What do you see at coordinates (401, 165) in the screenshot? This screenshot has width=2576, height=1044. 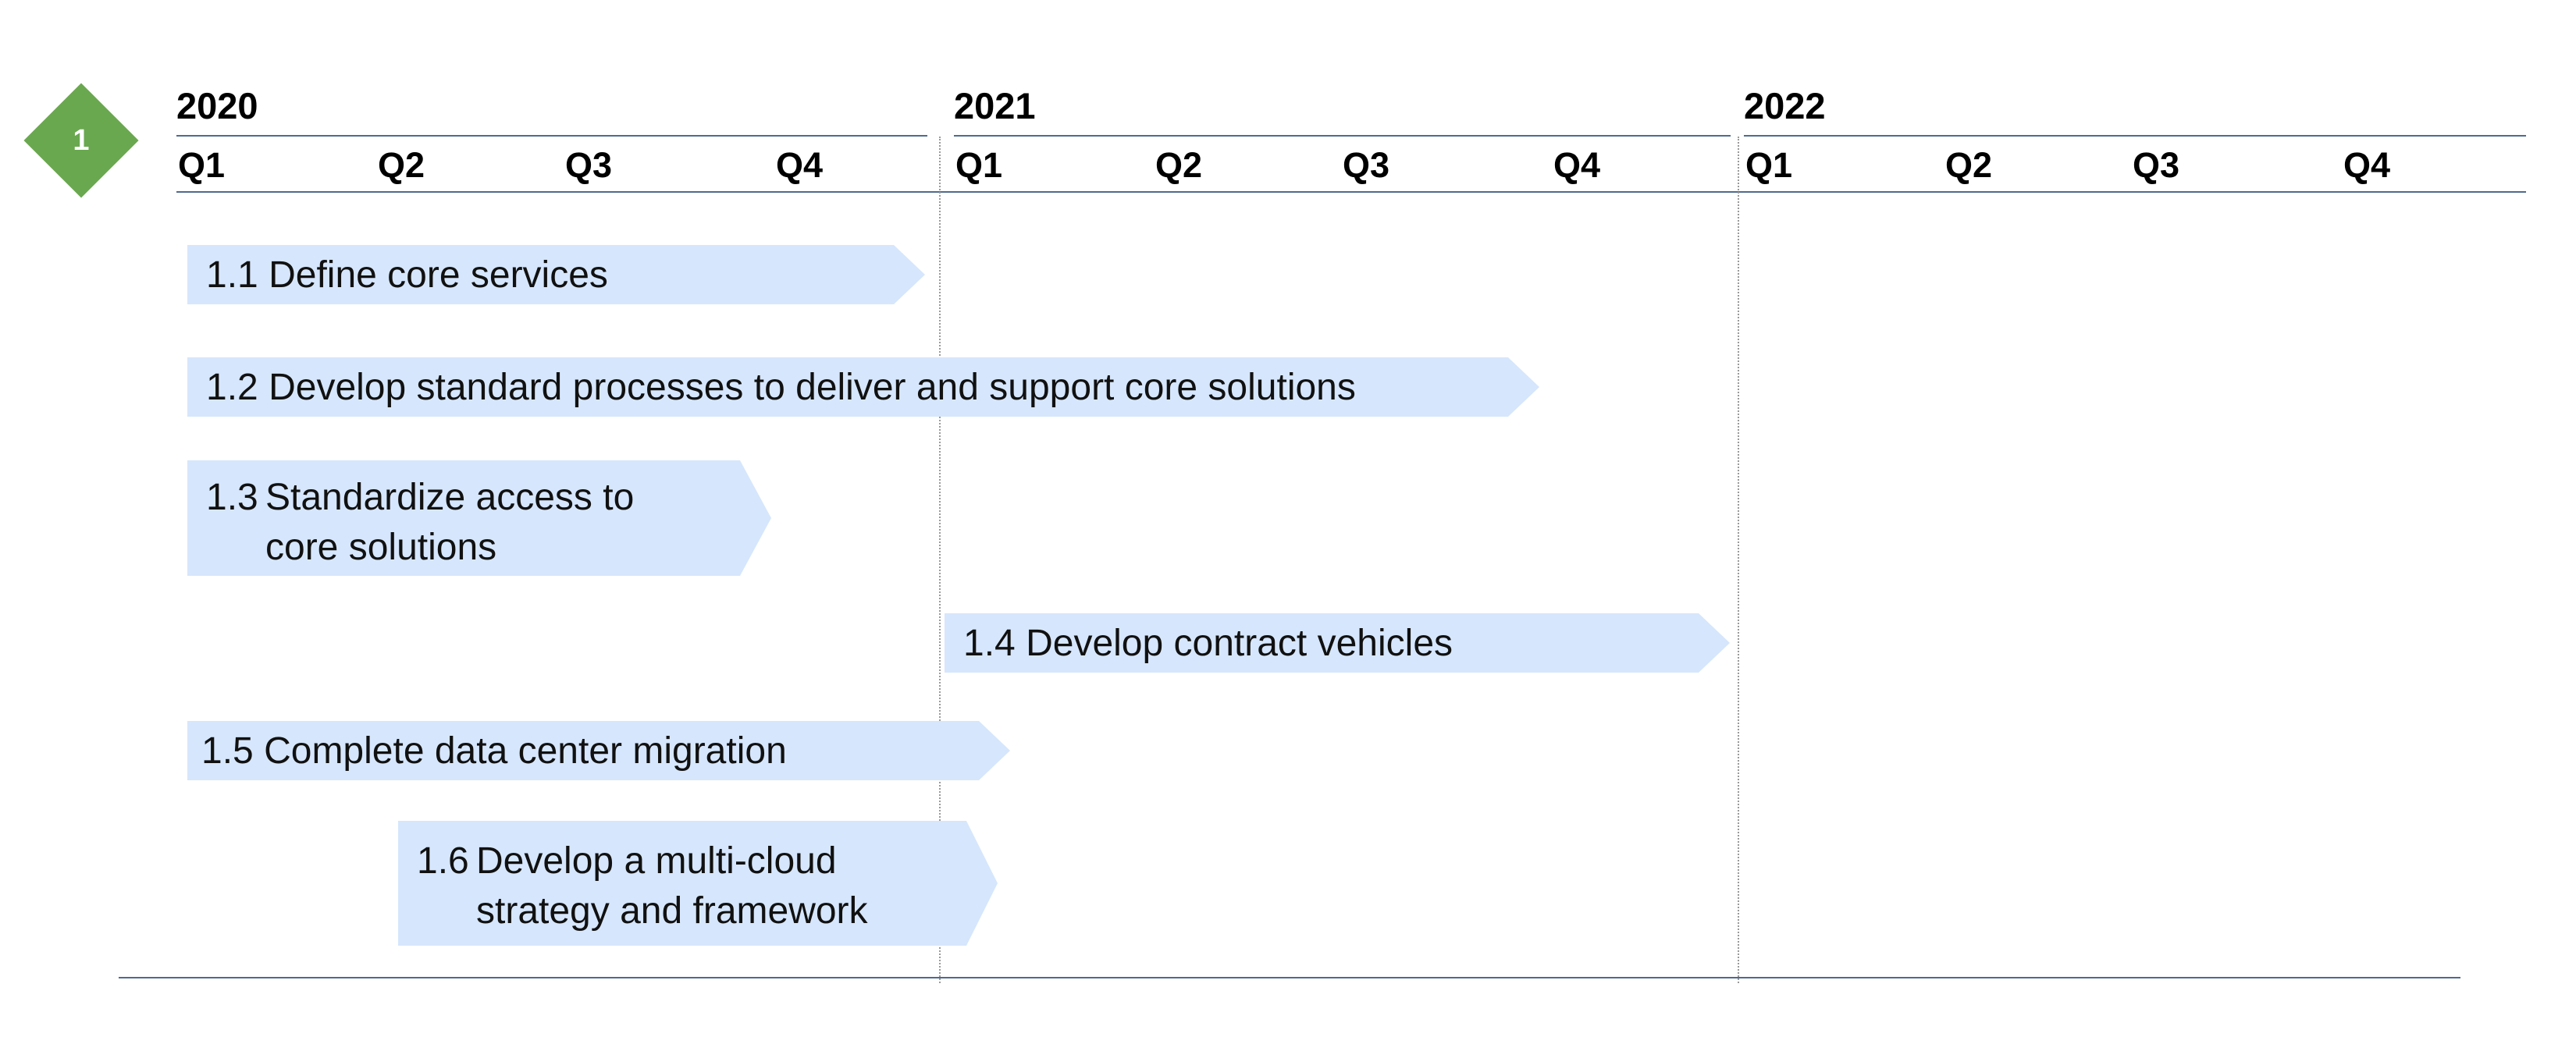 I see `quarter-2020-q2: Q2` at bounding box center [401, 165].